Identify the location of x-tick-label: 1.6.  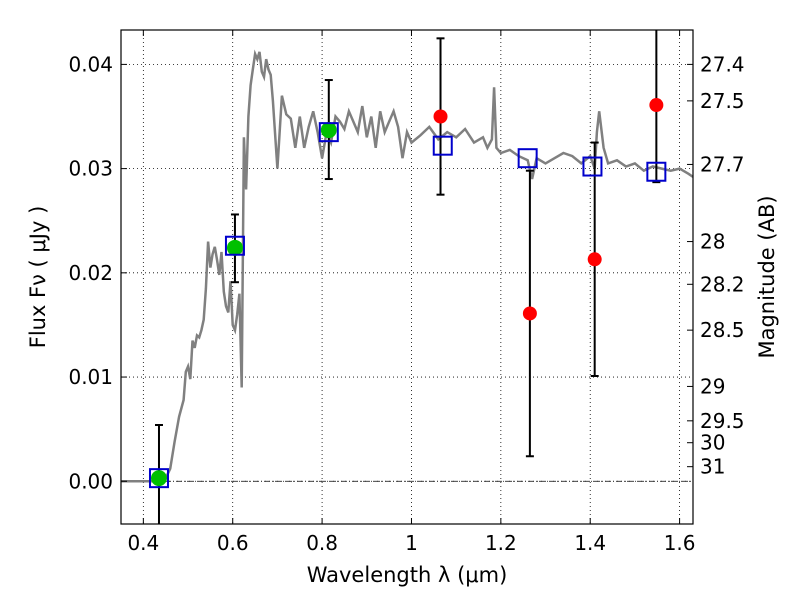
(680, 543).